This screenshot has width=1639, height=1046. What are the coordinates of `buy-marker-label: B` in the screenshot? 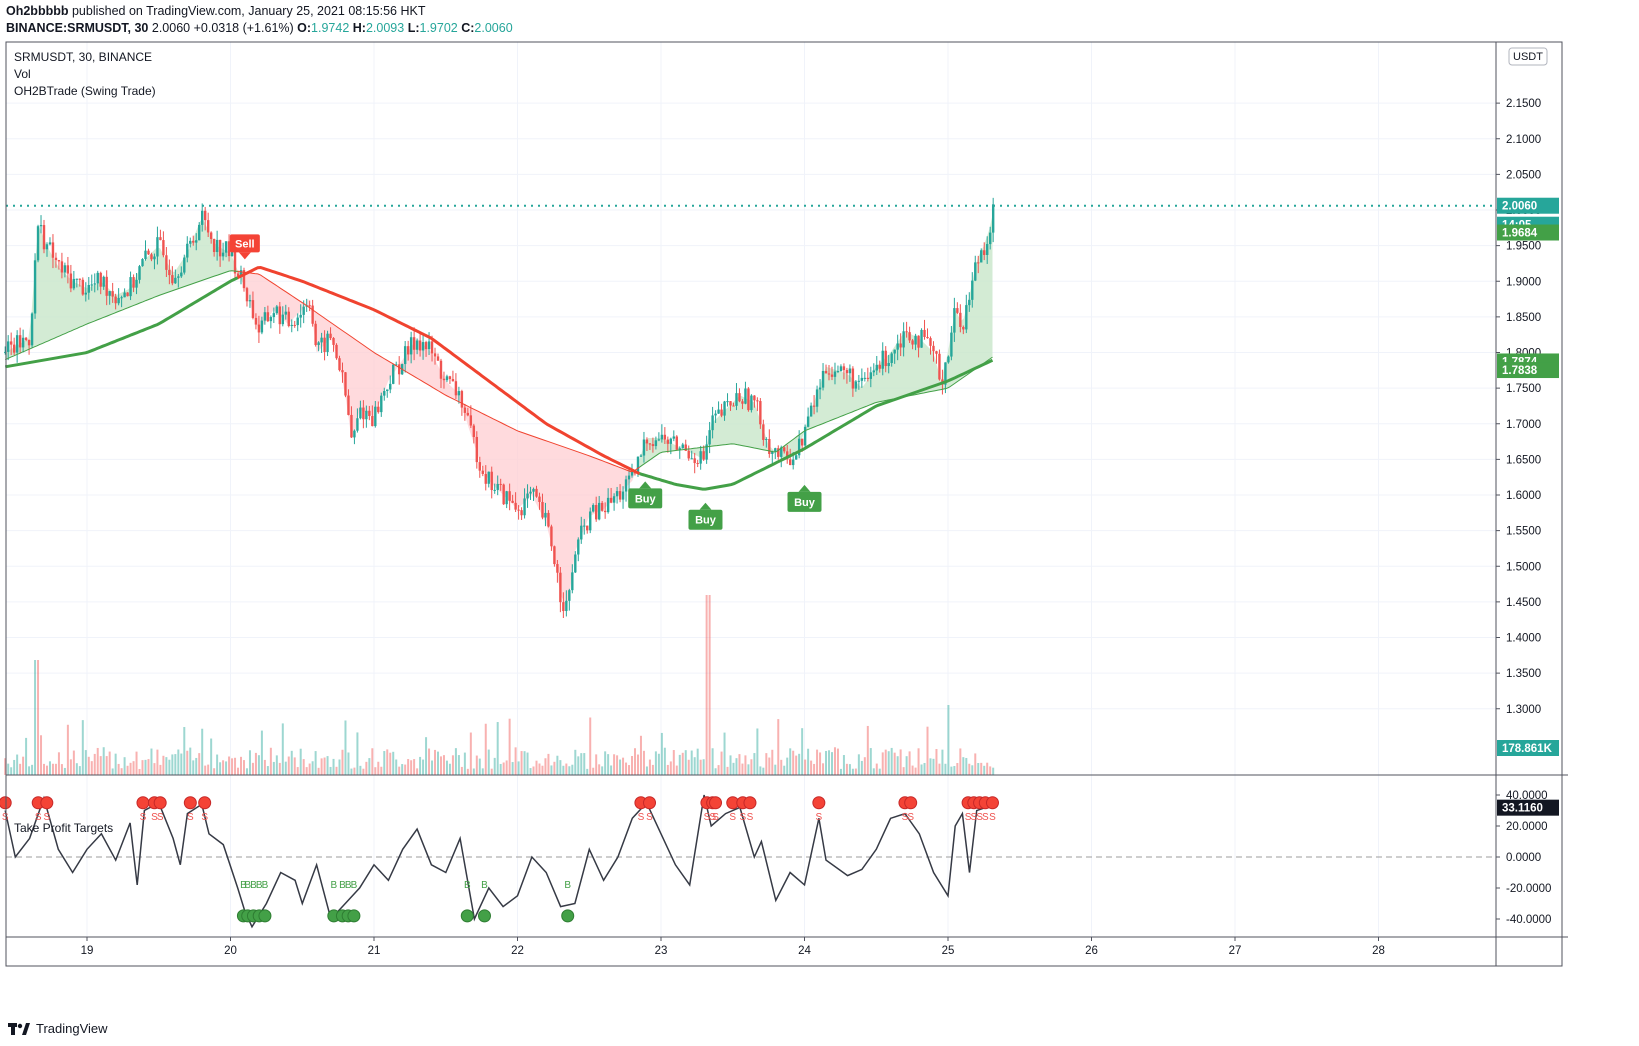 It's located at (348, 885).